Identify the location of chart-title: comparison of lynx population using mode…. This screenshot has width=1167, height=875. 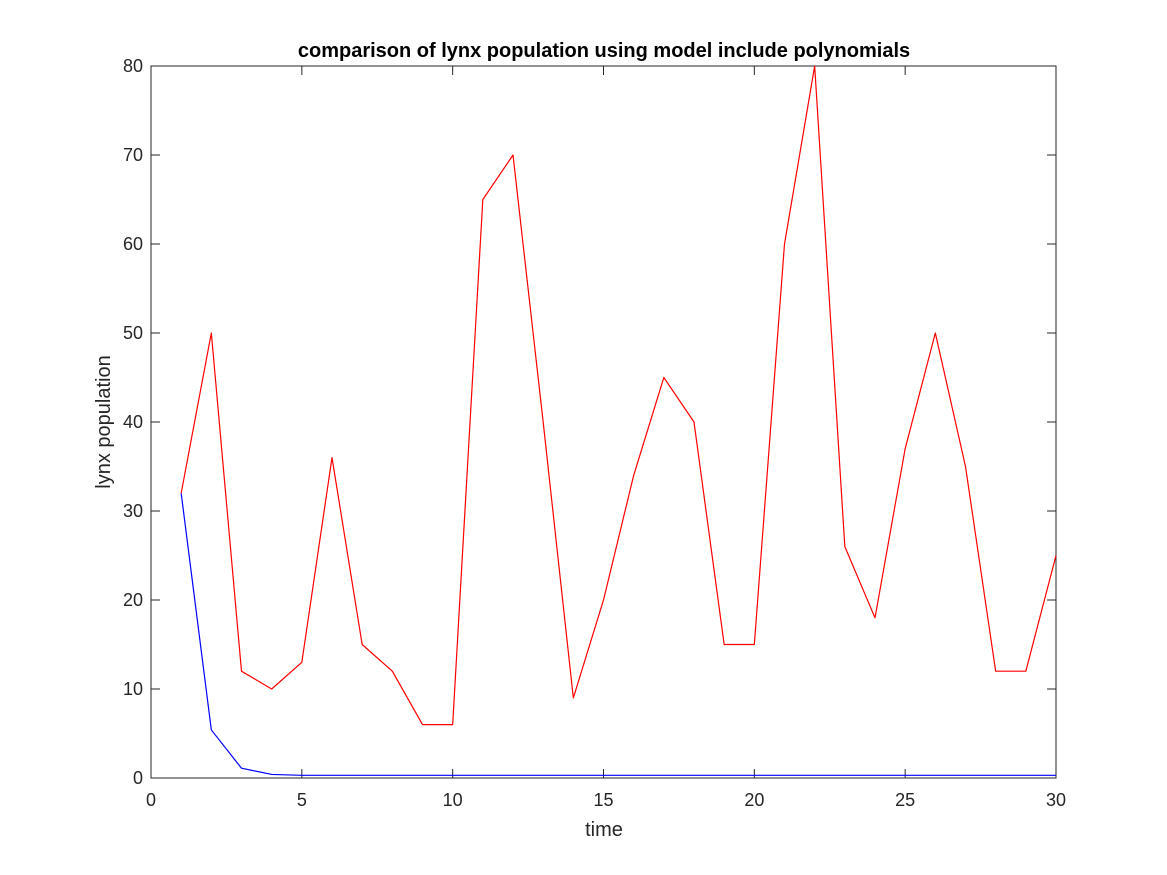
(604, 51).